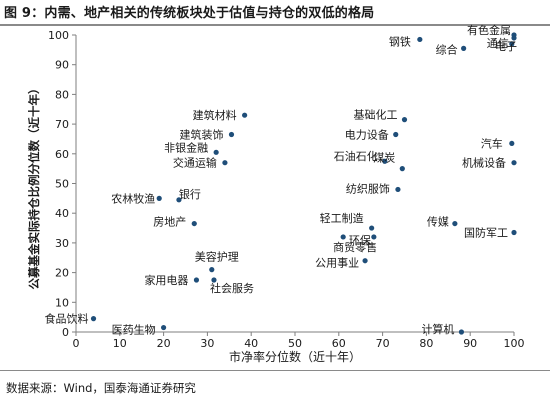  What do you see at coordinates (342, 218) in the screenshot?
I see `data-point-label: 轻工制造` at bounding box center [342, 218].